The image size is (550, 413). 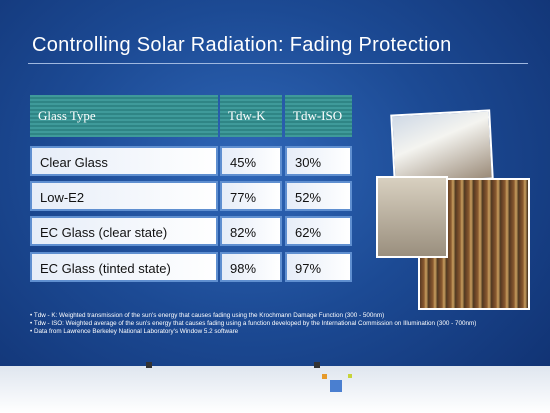 What do you see at coordinates (251, 231) in the screenshot?
I see `table-cell: 82%` at bounding box center [251, 231].